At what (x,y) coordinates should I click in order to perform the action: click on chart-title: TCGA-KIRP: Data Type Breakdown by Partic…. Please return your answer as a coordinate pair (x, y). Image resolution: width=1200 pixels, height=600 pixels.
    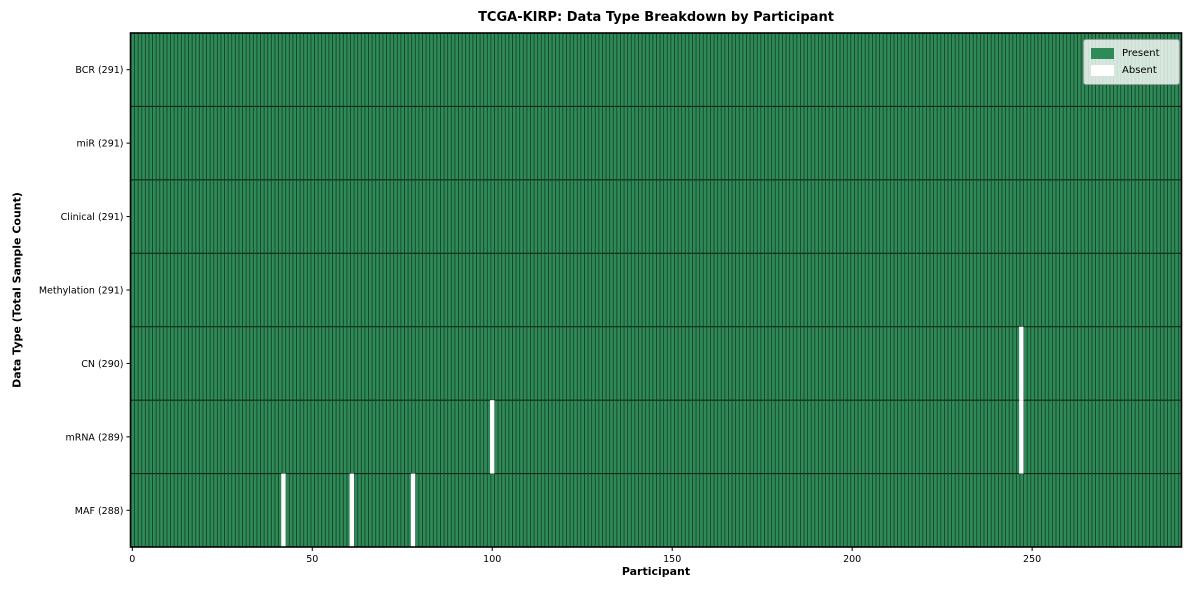
    Looking at the image, I should click on (656, 17).